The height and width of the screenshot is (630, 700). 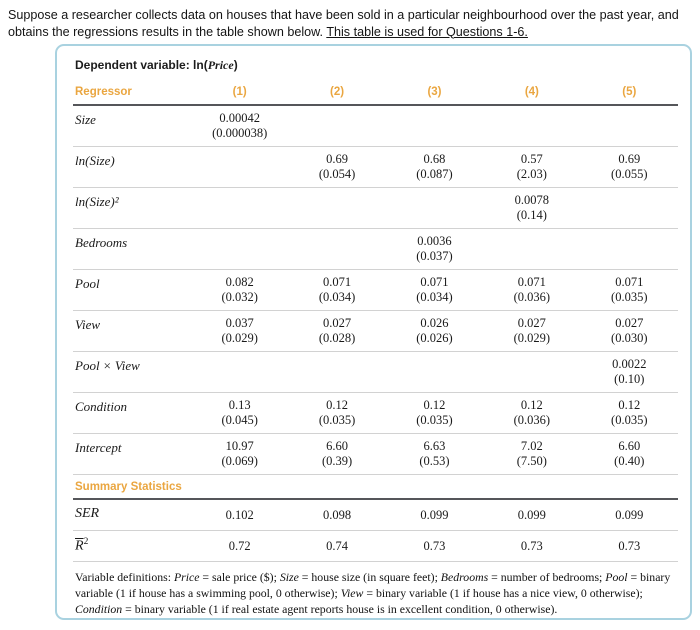 What do you see at coordinates (239, 453) in the screenshot?
I see `coefficient-cell: 10.97 (0.069)` at bounding box center [239, 453].